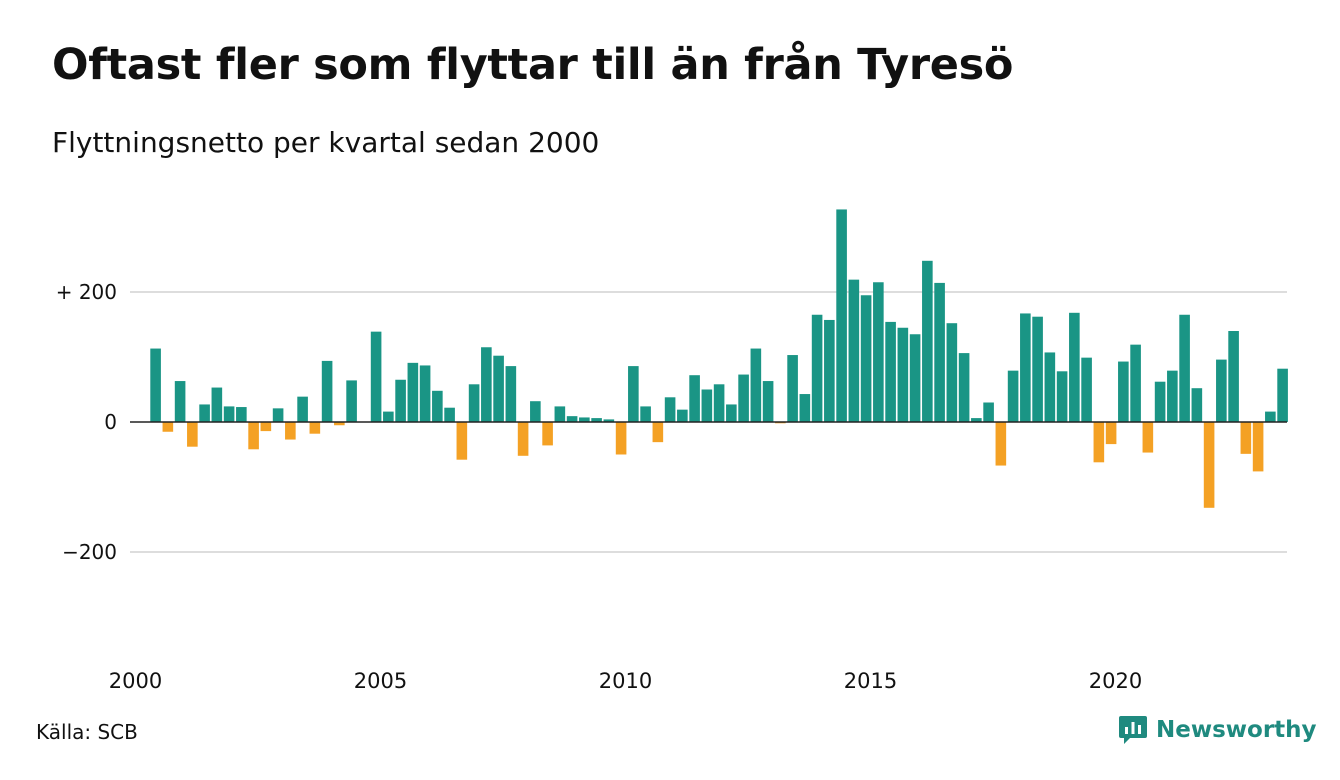 The height and width of the screenshot is (780, 1340). I want to click on newsworthy-logo-icon, so click(1133, 730).